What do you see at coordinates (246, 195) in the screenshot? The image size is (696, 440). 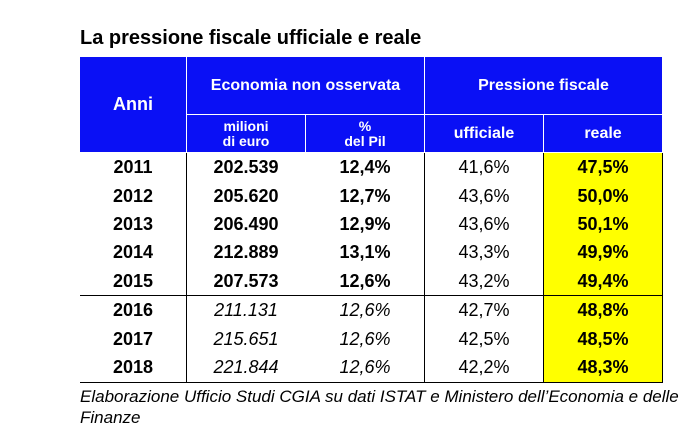 I see `cell-milioni: 205.620` at bounding box center [246, 195].